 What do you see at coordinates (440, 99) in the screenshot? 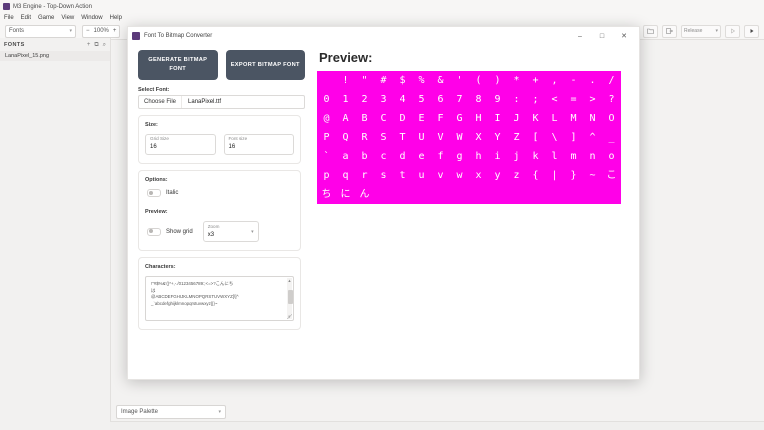
I see `atlas-cell: 6` at bounding box center [440, 99].